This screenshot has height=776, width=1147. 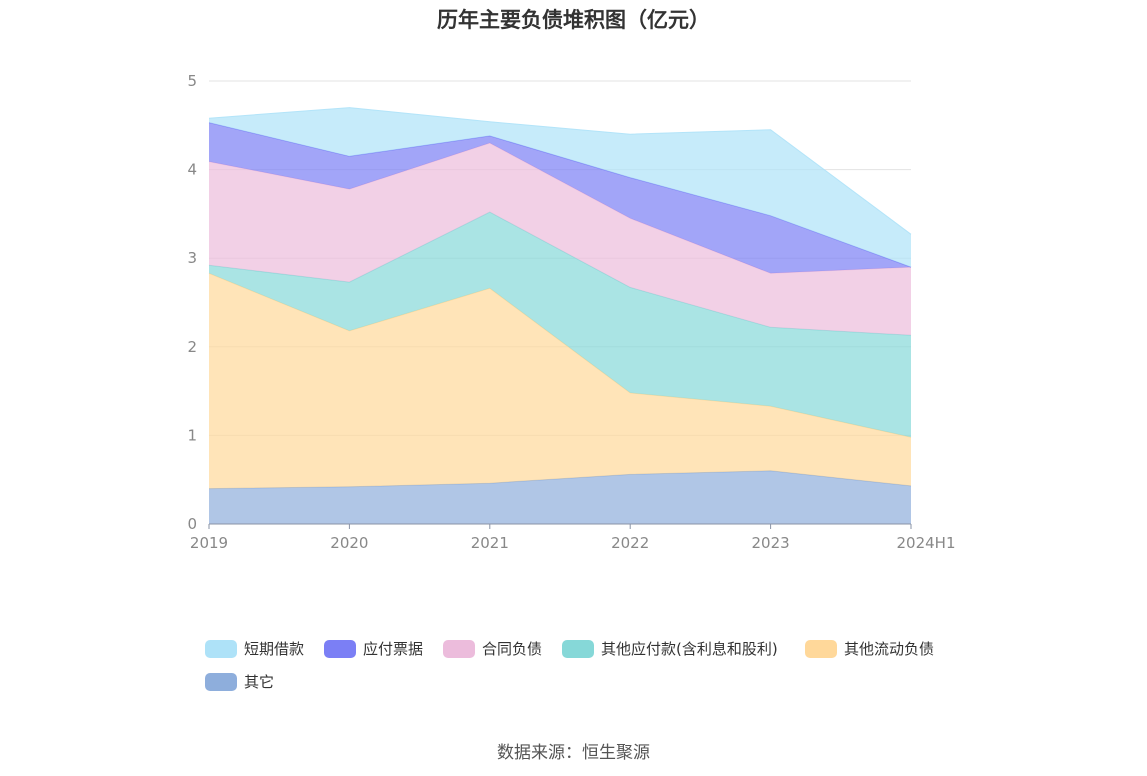 I want to click on legend-item: 合同负债, so click(x=492, y=648).